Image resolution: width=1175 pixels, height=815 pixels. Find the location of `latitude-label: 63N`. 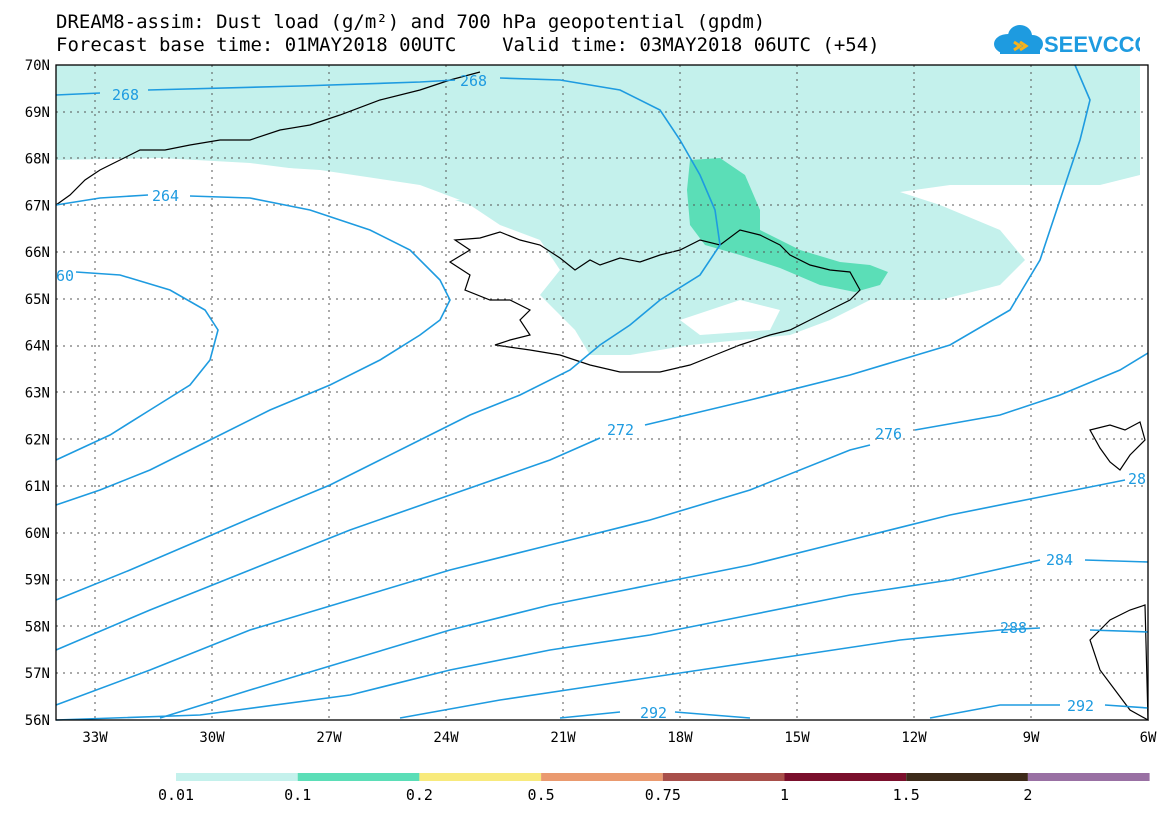

latitude-label: 63N is located at coordinates (37, 394).